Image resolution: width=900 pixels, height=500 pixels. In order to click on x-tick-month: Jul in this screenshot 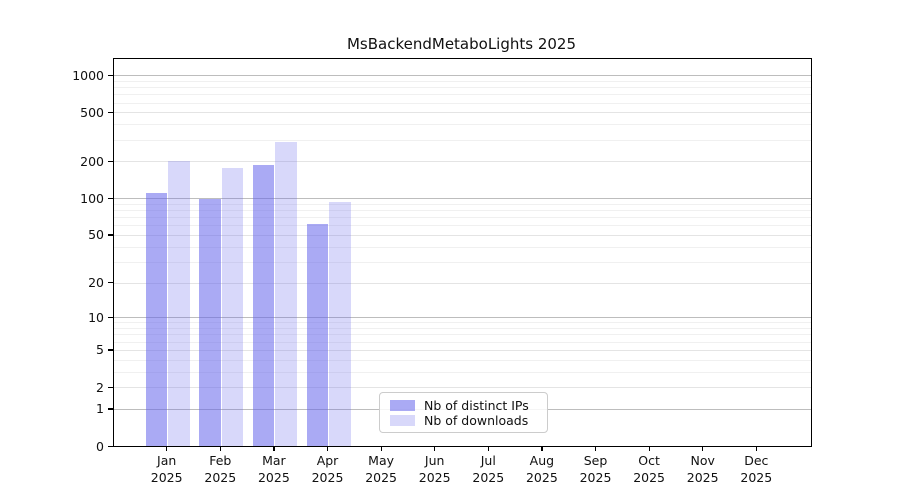, I will do `click(488, 460)`.